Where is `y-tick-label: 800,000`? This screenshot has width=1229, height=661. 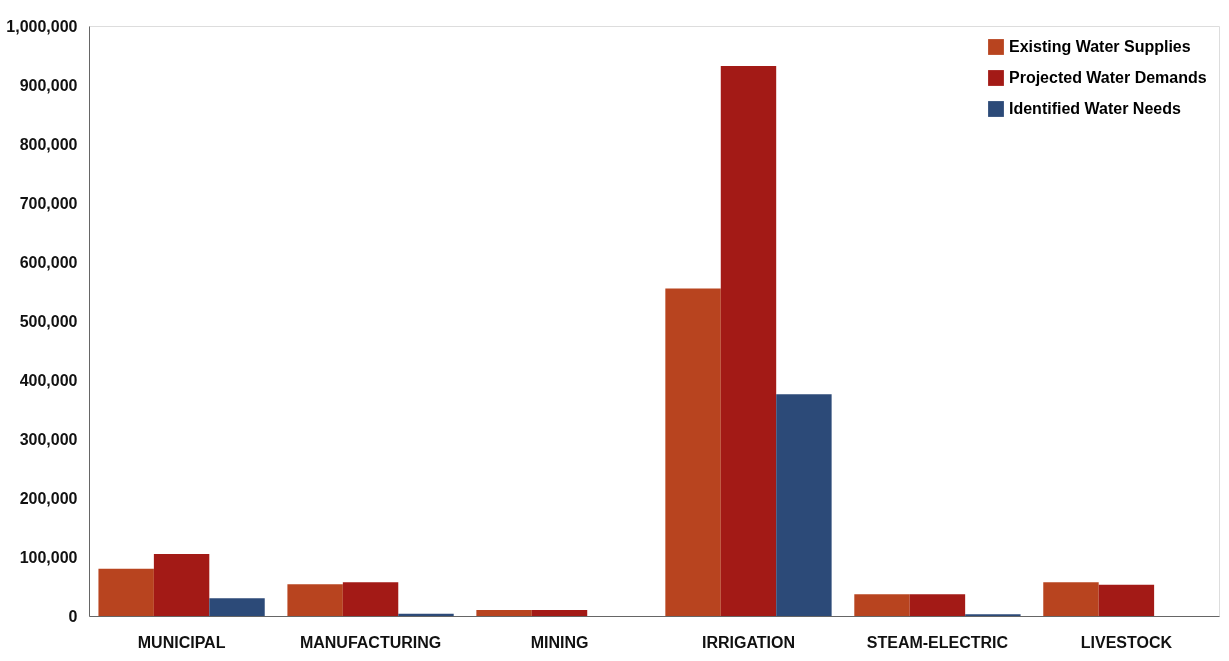
y-tick-label: 800,000 is located at coordinates (48, 144).